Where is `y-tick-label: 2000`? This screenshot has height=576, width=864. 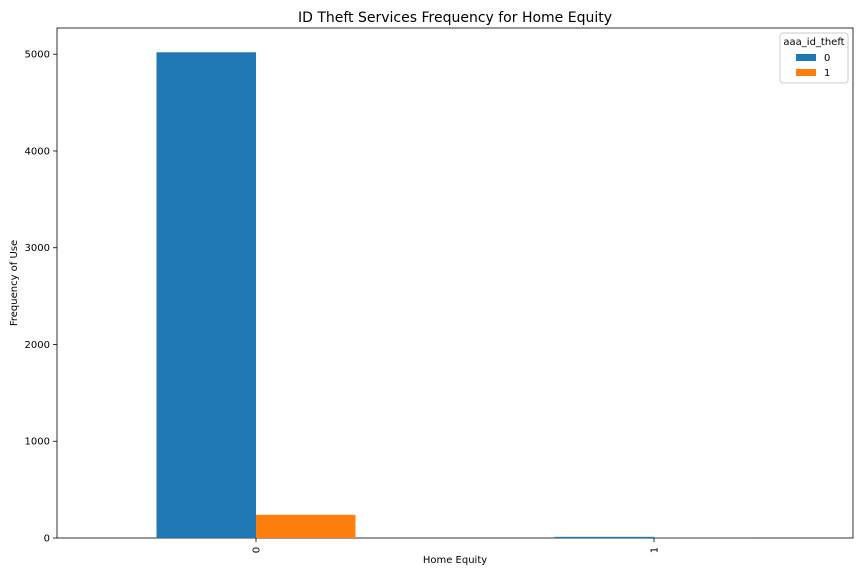
y-tick-label: 2000 is located at coordinates (37, 345).